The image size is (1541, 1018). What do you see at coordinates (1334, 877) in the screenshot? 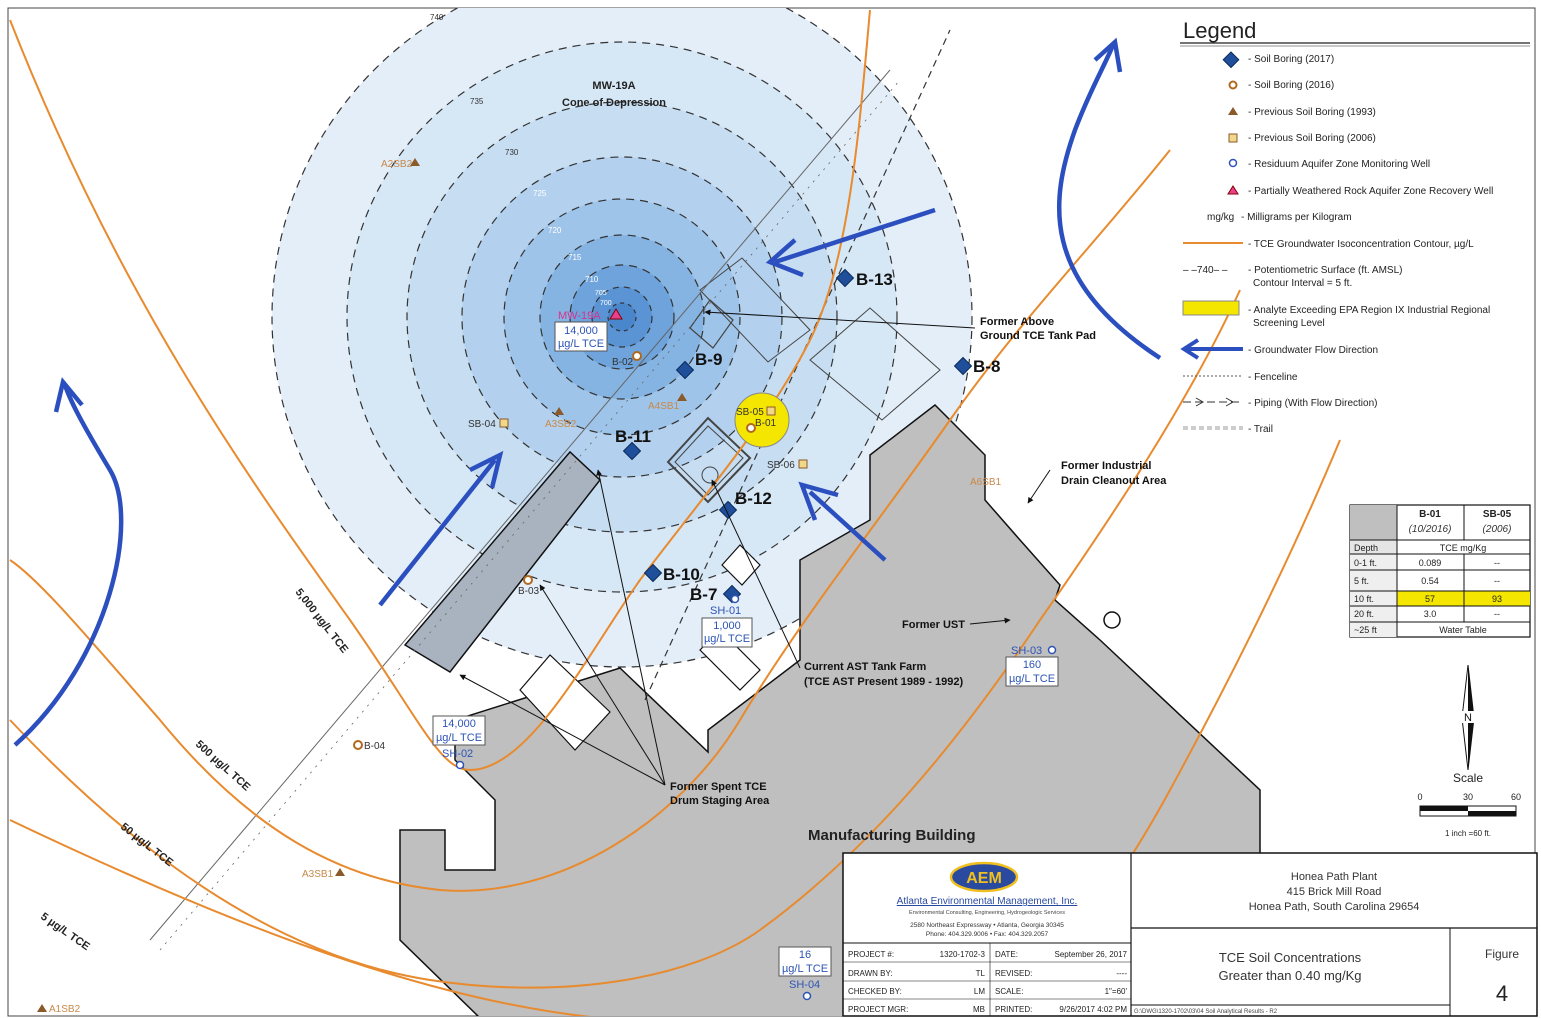
I see `site-name: Honea Path Plant` at bounding box center [1334, 877].